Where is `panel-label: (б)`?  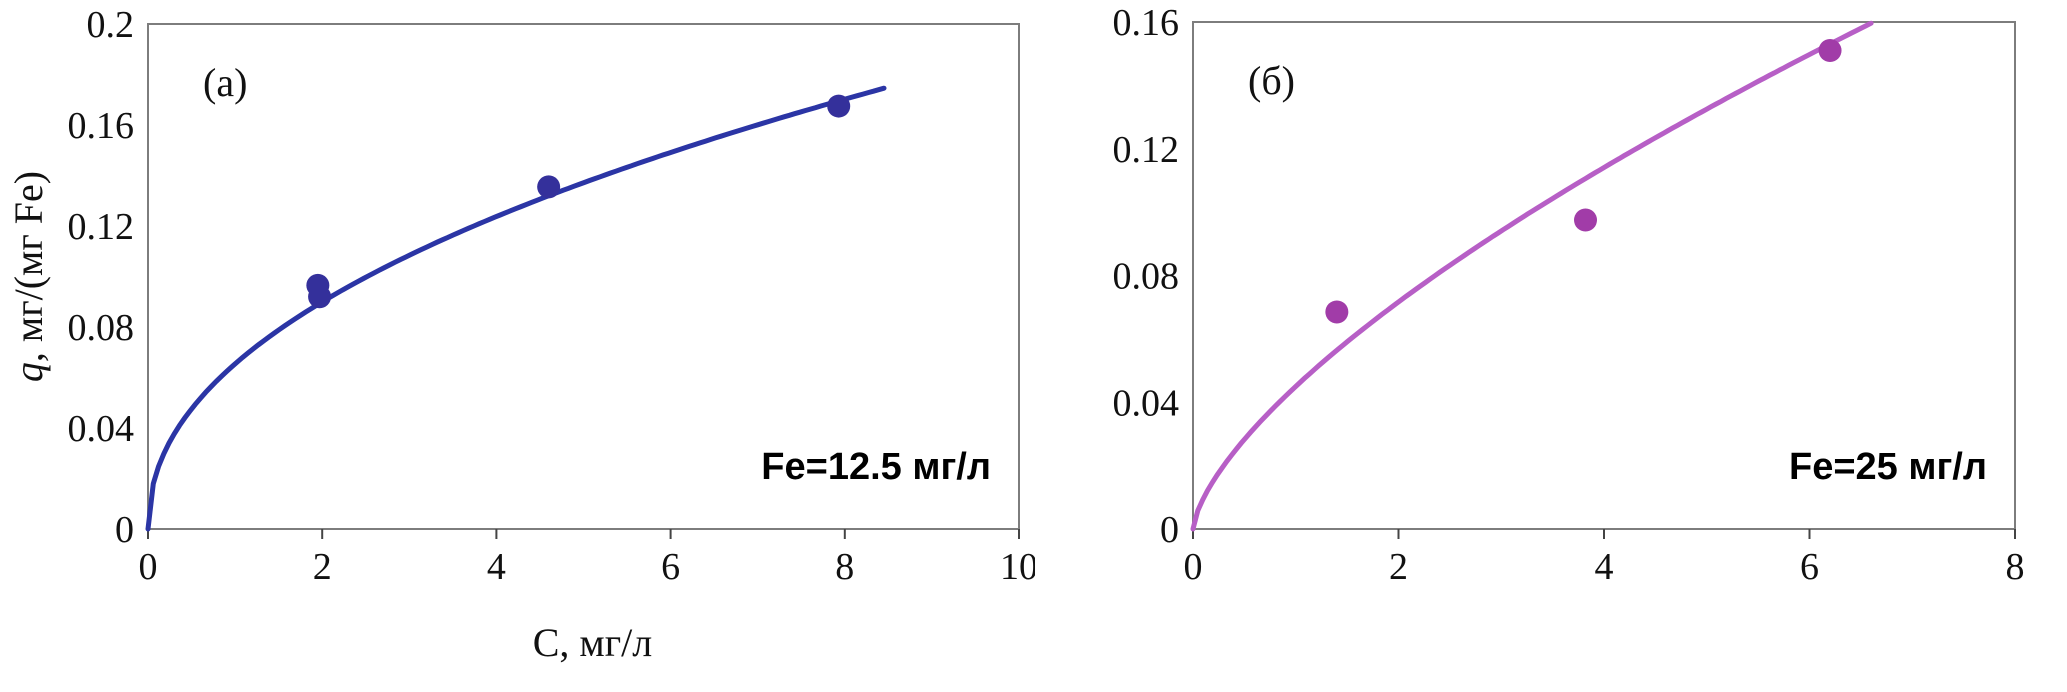
panel-label: (б) is located at coordinates (1271, 80).